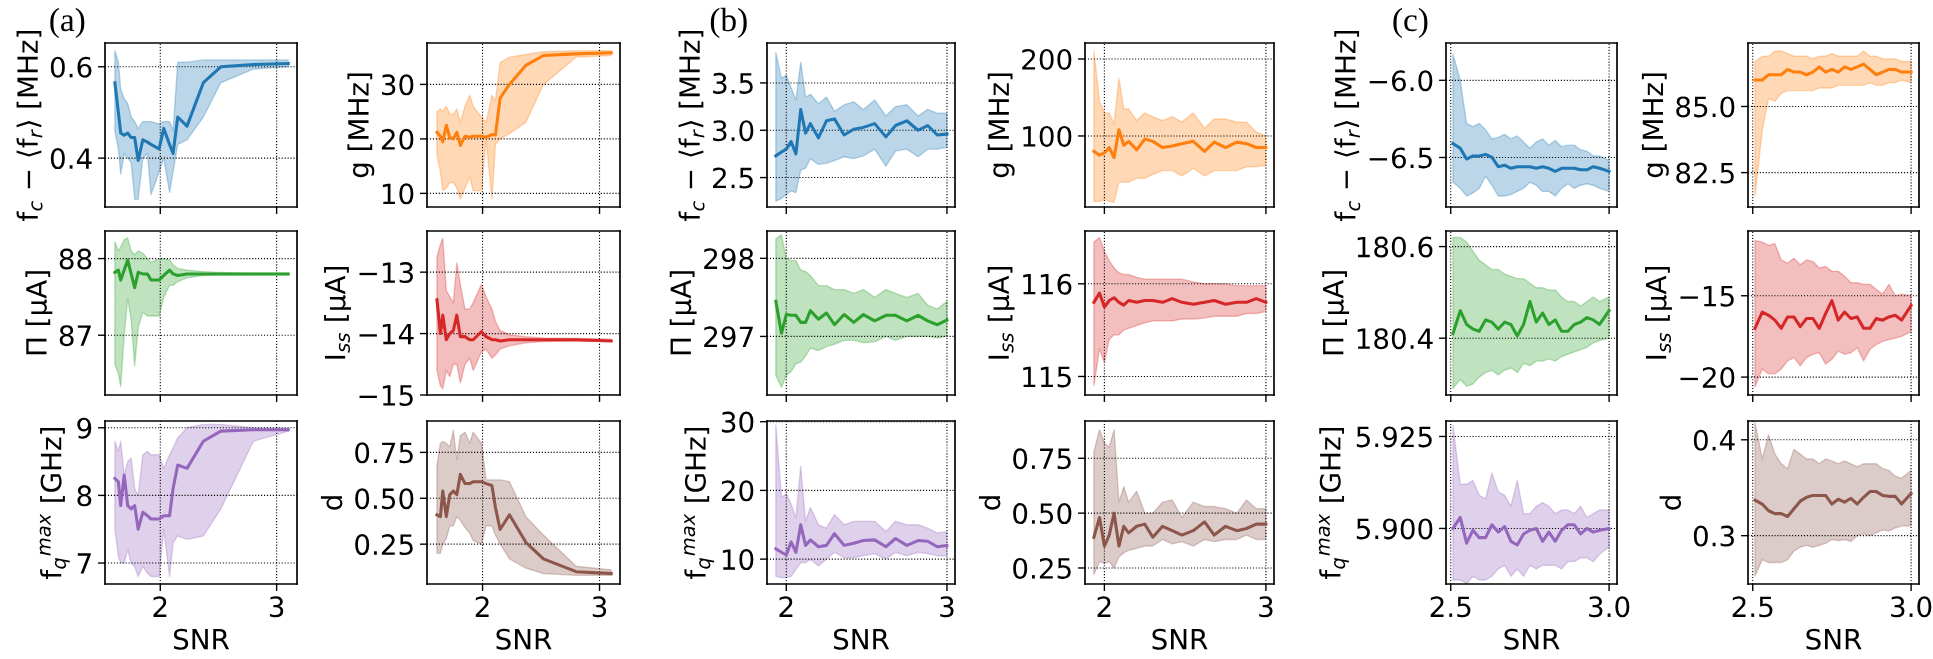  I want to click on y-tick-label: 180.6, so click(1395, 247).